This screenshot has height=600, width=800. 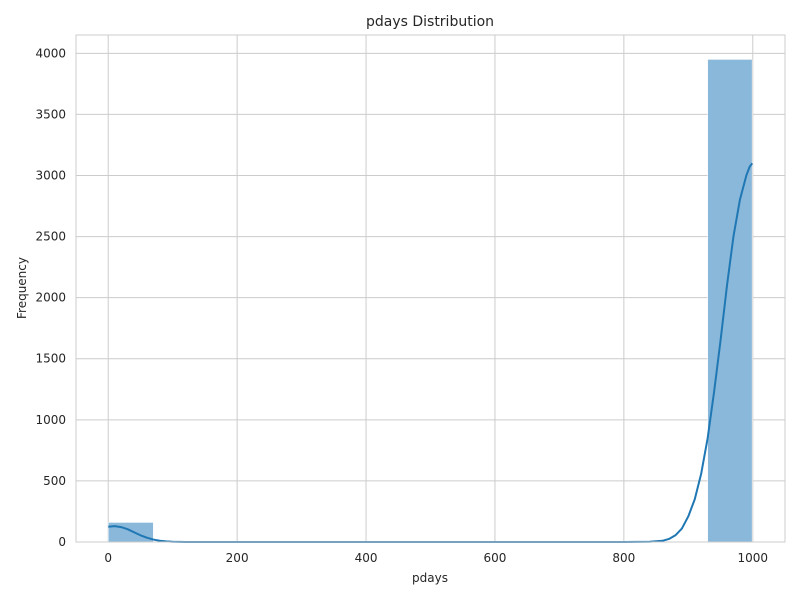 What do you see at coordinates (50, 53) in the screenshot?
I see `y-tick-label: 4000` at bounding box center [50, 53].